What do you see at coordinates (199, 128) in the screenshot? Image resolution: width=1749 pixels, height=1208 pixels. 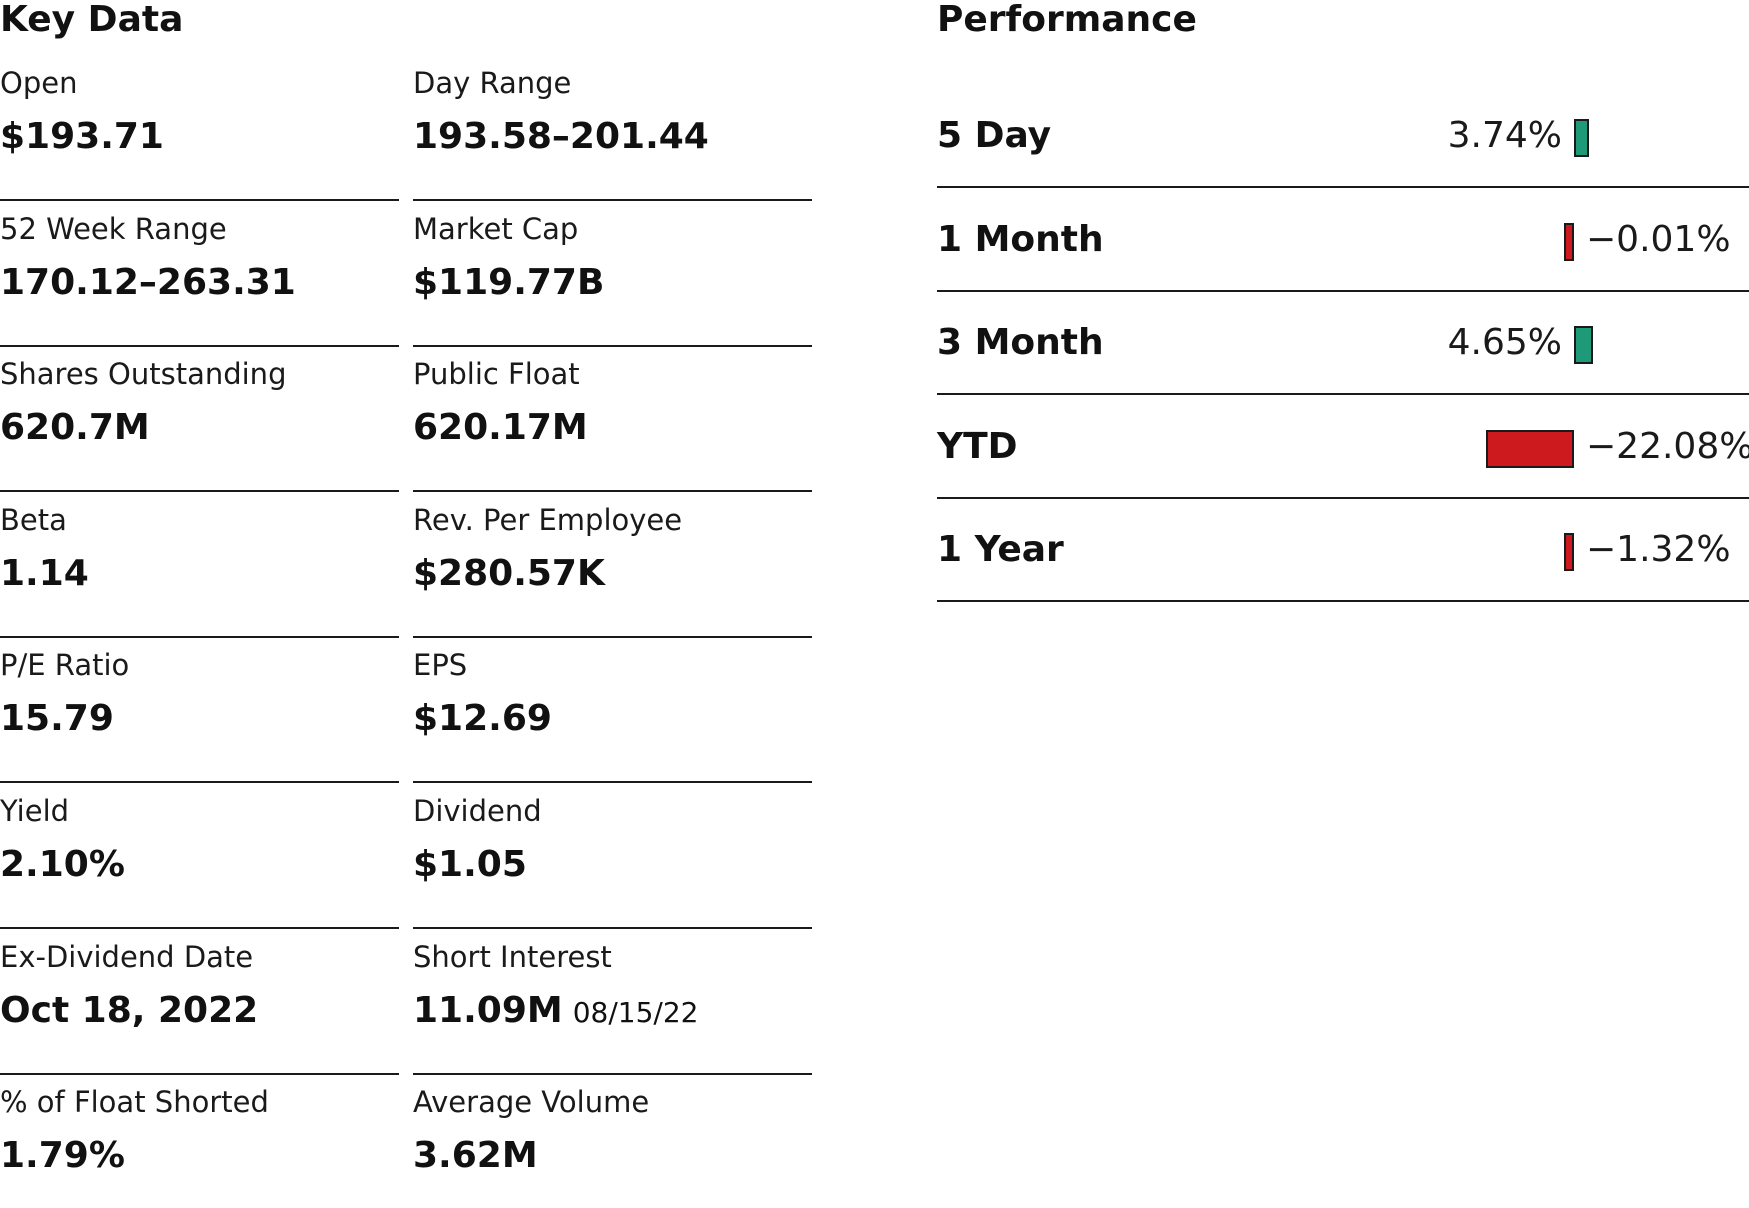 I see `key-data-item-open: Open $193.71` at bounding box center [199, 128].